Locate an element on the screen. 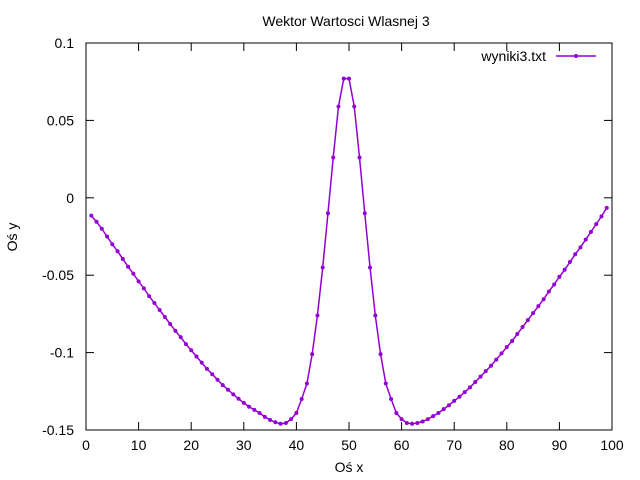 The height and width of the screenshot is (480, 640). legend-label: wyniki3.txt is located at coordinates (513, 56).